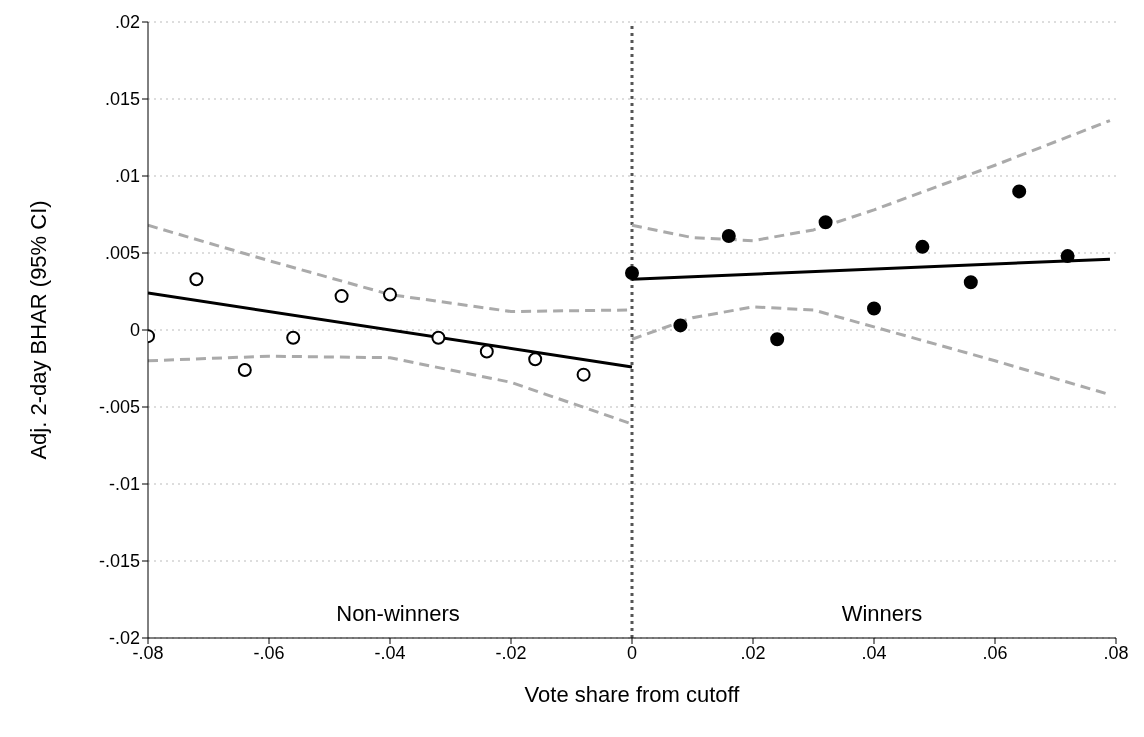 The image size is (1144, 737). What do you see at coordinates (871, 181) in the screenshot?
I see `line-series` at bounding box center [871, 181].